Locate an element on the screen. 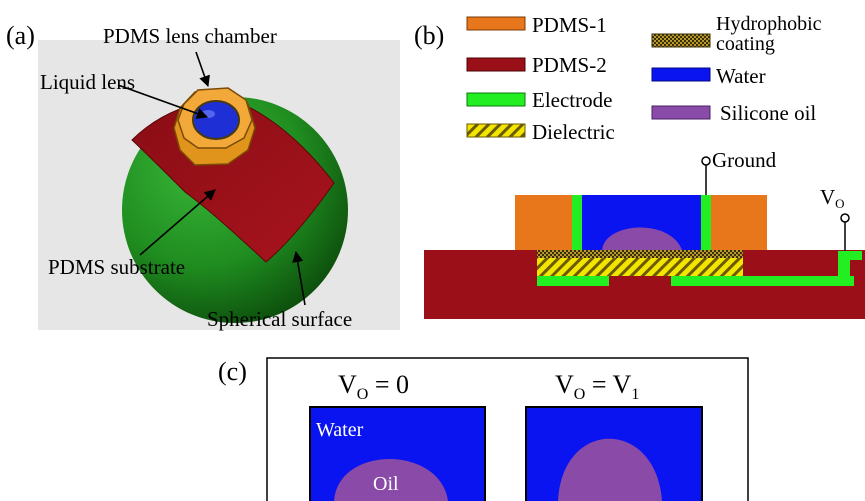 The height and width of the screenshot is (501, 865). legend-label-water: Water is located at coordinates (741, 76).